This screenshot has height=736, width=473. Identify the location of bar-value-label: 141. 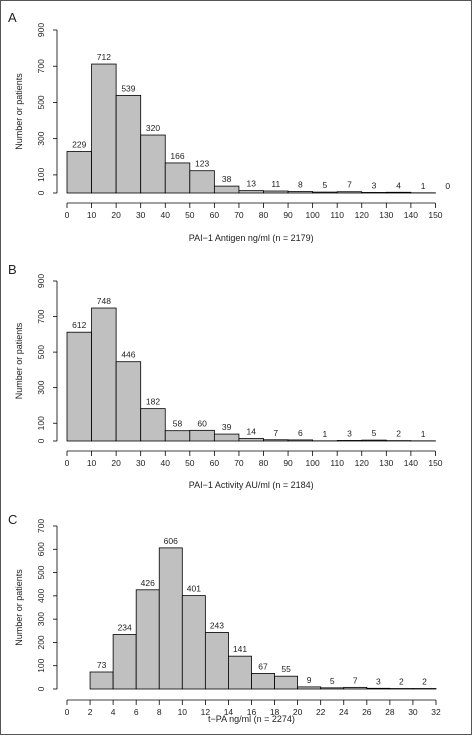
(240, 649).